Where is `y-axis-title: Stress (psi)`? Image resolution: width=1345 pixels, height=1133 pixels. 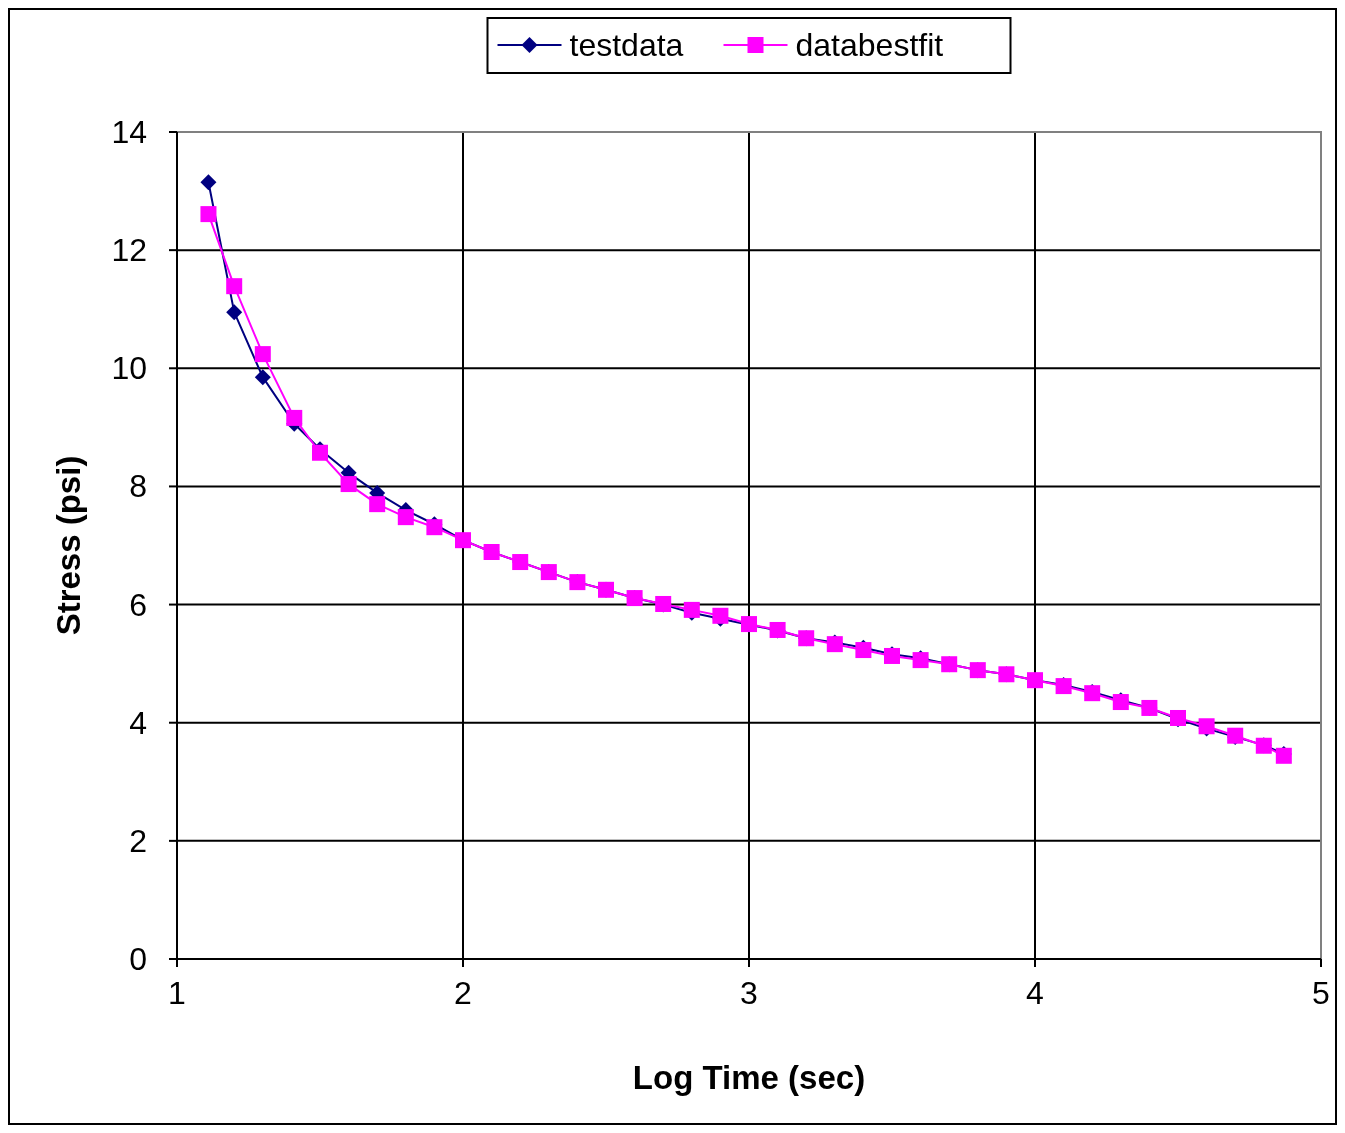
y-axis-title: Stress (psi) is located at coordinates (68, 545).